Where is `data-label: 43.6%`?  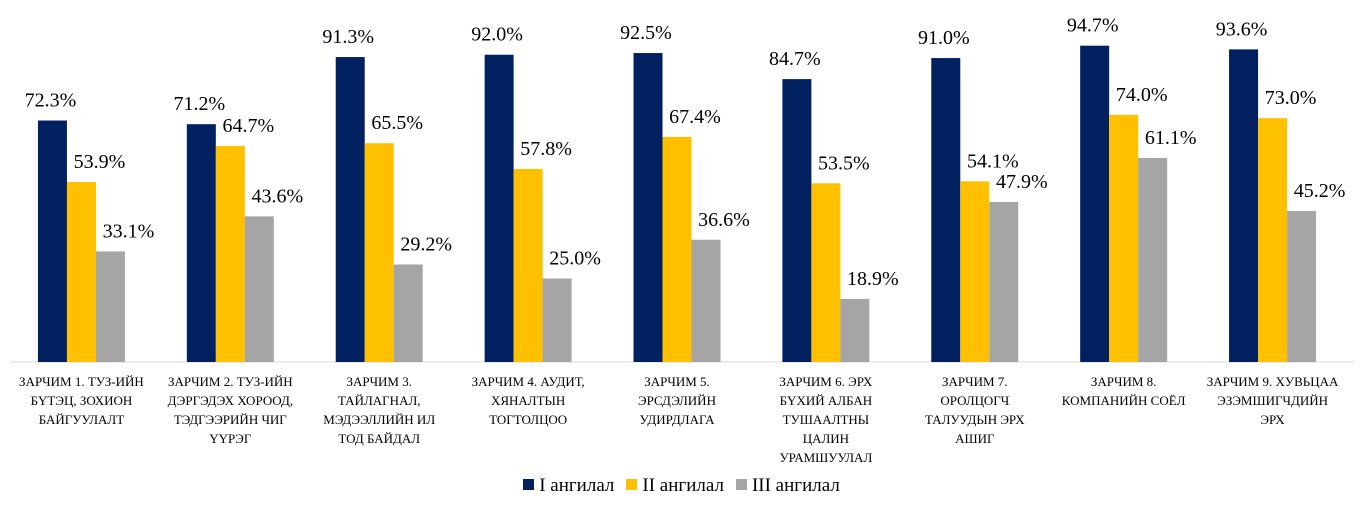 data-label: 43.6% is located at coordinates (277, 196).